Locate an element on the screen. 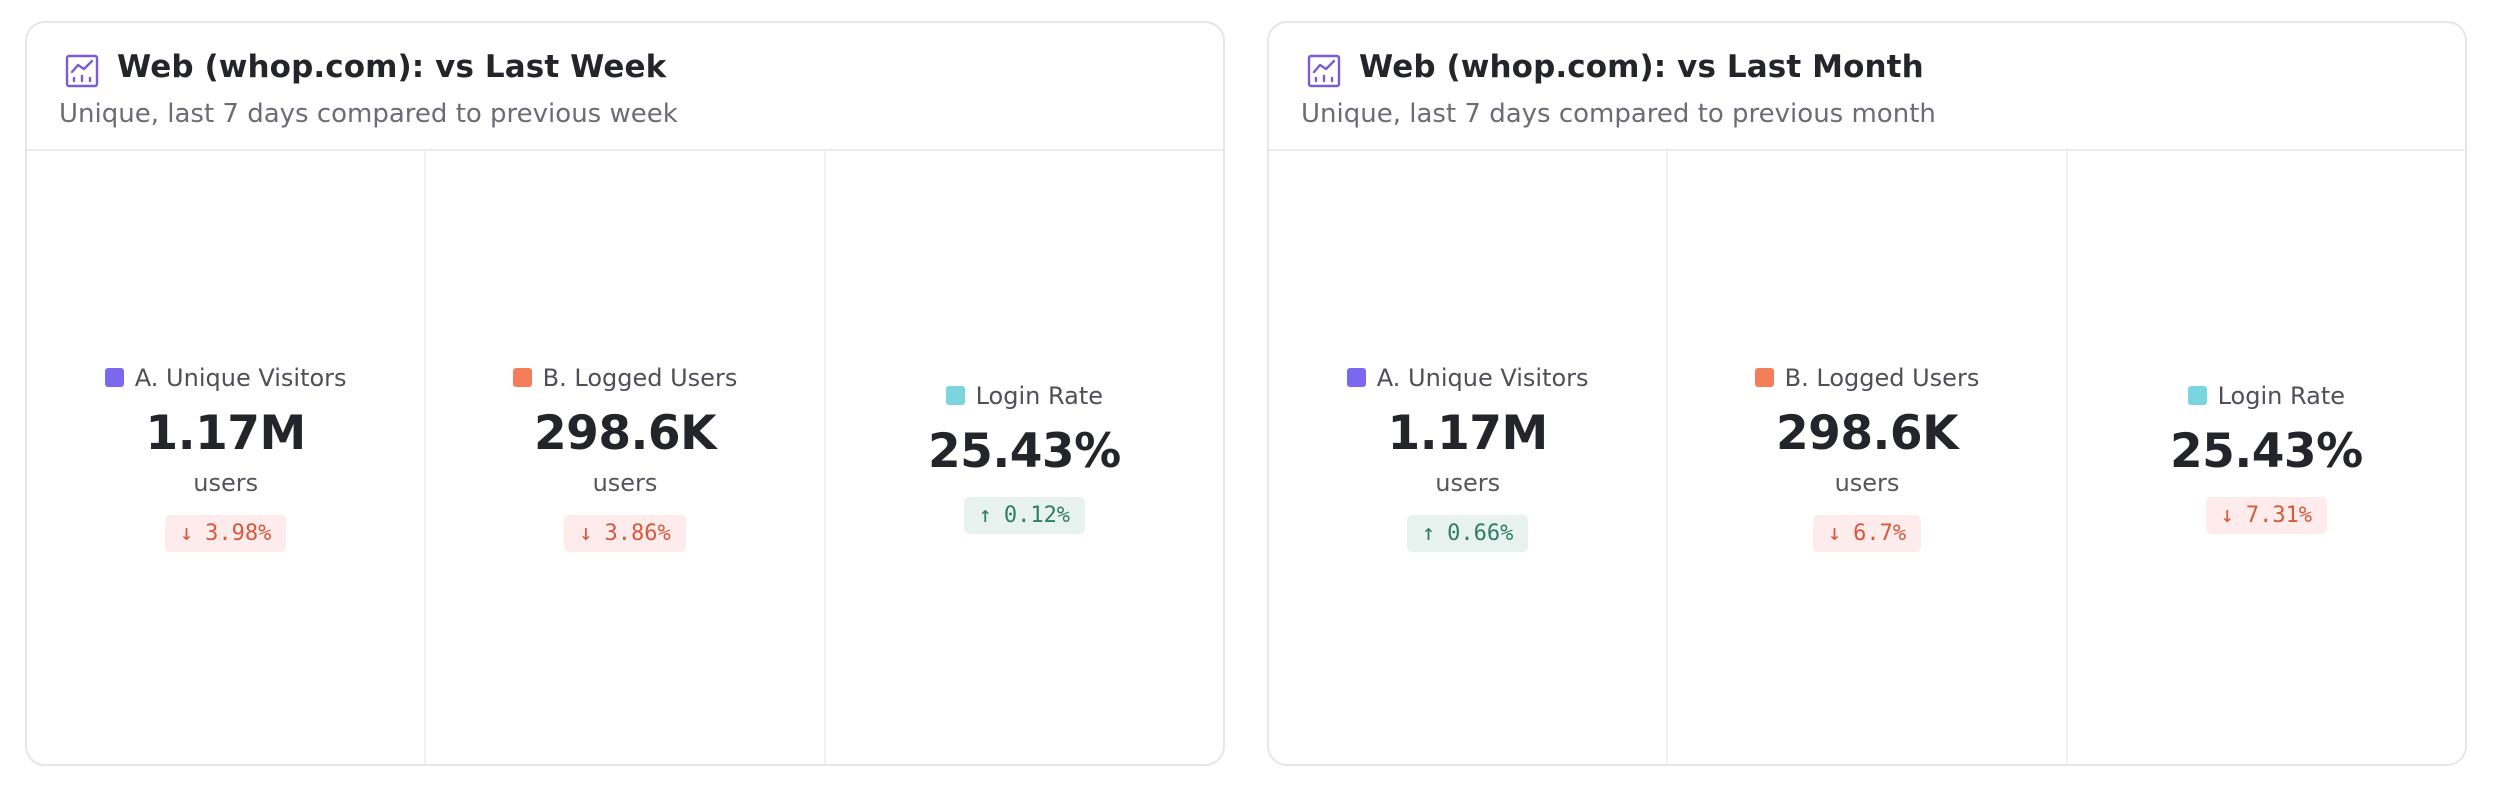 The height and width of the screenshot is (790, 2496). metric-logged-users: B. Logged Users 298.6K users ↓ 6.7% is located at coordinates (1868, 457).